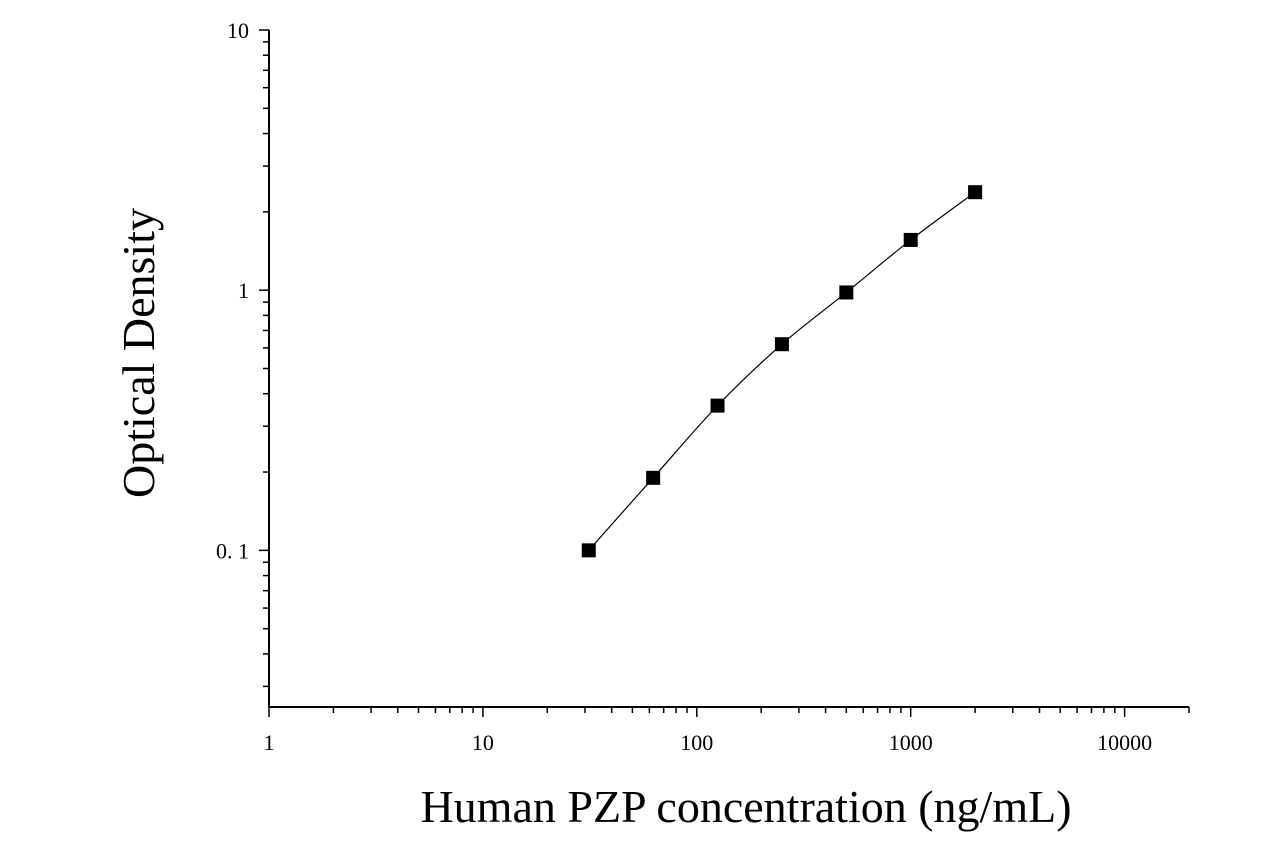 Image resolution: width=1285 pixels, height=848 pixels. What do you see at coordinates (232, 550) in the screenshot?
I see `y-tick-label: 0. 1` at bounding box center [232, 550].